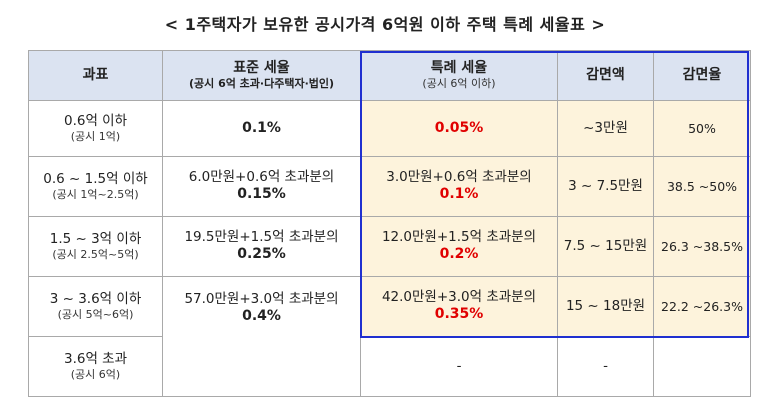 Image resolution: width=770 pixels, height=411 pixels. Describe the element at coordinates (261, 128) in the screenshot. I see `standard-rate-cell: 0.1%` at that location.